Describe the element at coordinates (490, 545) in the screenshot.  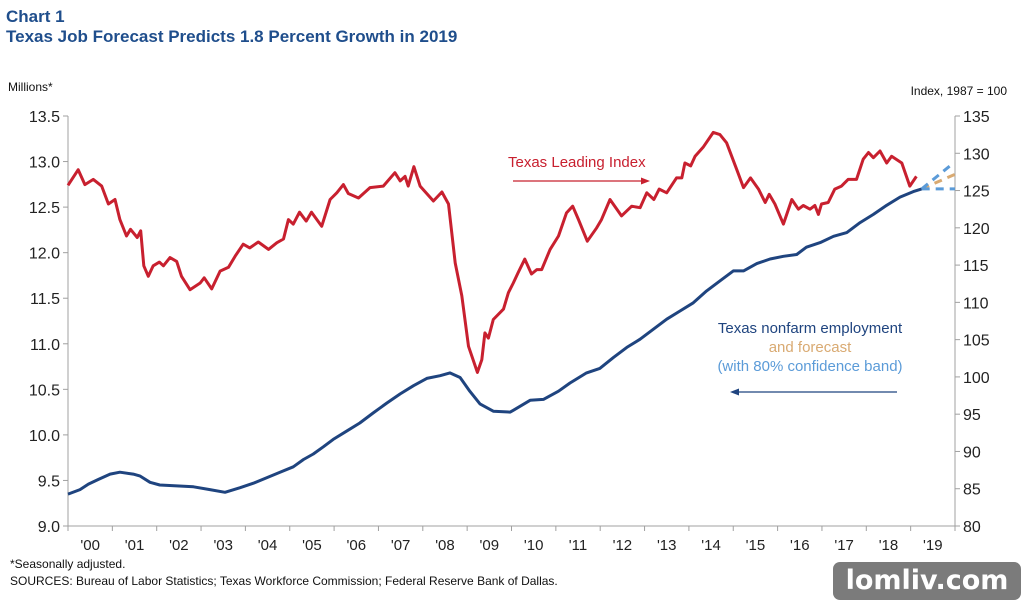
I see `x-tick-label: '09` at that location.